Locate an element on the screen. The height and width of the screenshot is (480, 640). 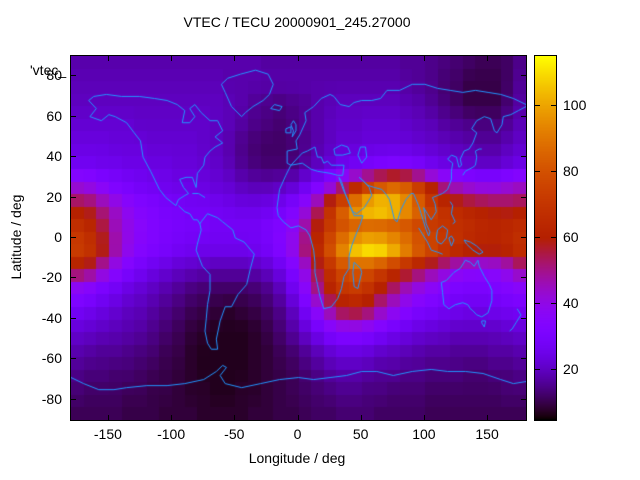
x-tick-label: 50 is located at coordinates (360, 434).